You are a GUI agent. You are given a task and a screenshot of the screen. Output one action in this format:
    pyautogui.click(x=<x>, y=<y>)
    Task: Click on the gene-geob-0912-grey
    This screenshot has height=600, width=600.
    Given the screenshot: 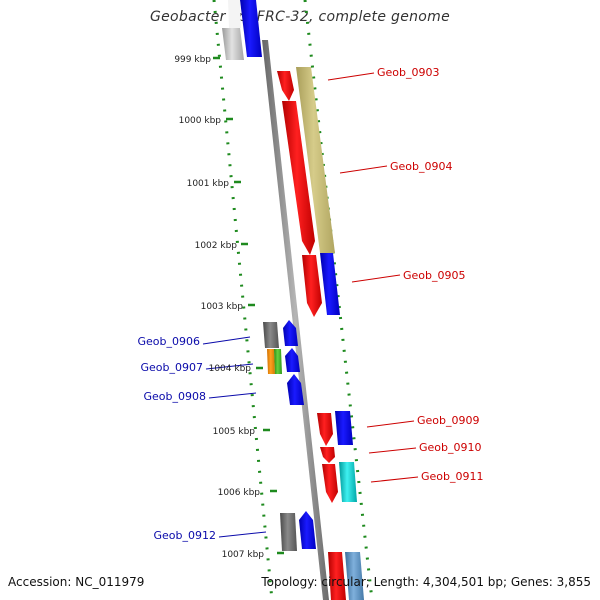 What is the action you would take?
    pyautogui.click(x=288, y=532)
    